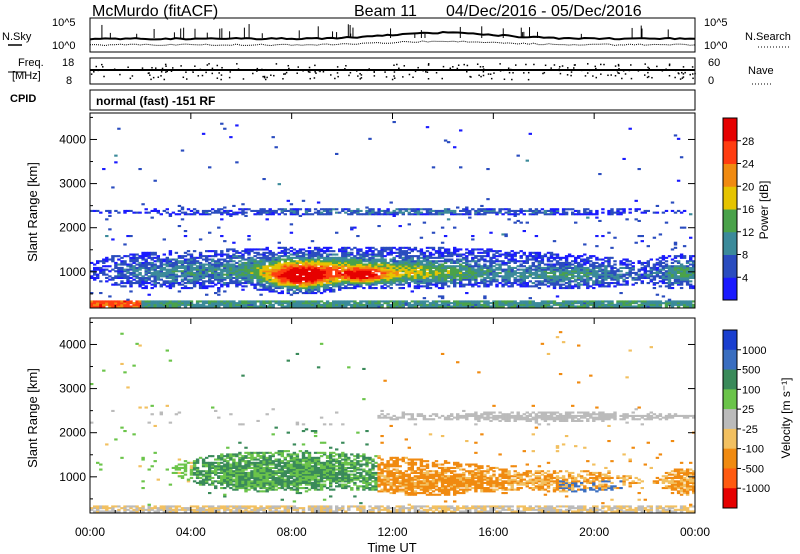  What do you see at coordinates (392, 100) in the screenshot?
I see `cpid-strip-frame` at bounding box center [392, 100].